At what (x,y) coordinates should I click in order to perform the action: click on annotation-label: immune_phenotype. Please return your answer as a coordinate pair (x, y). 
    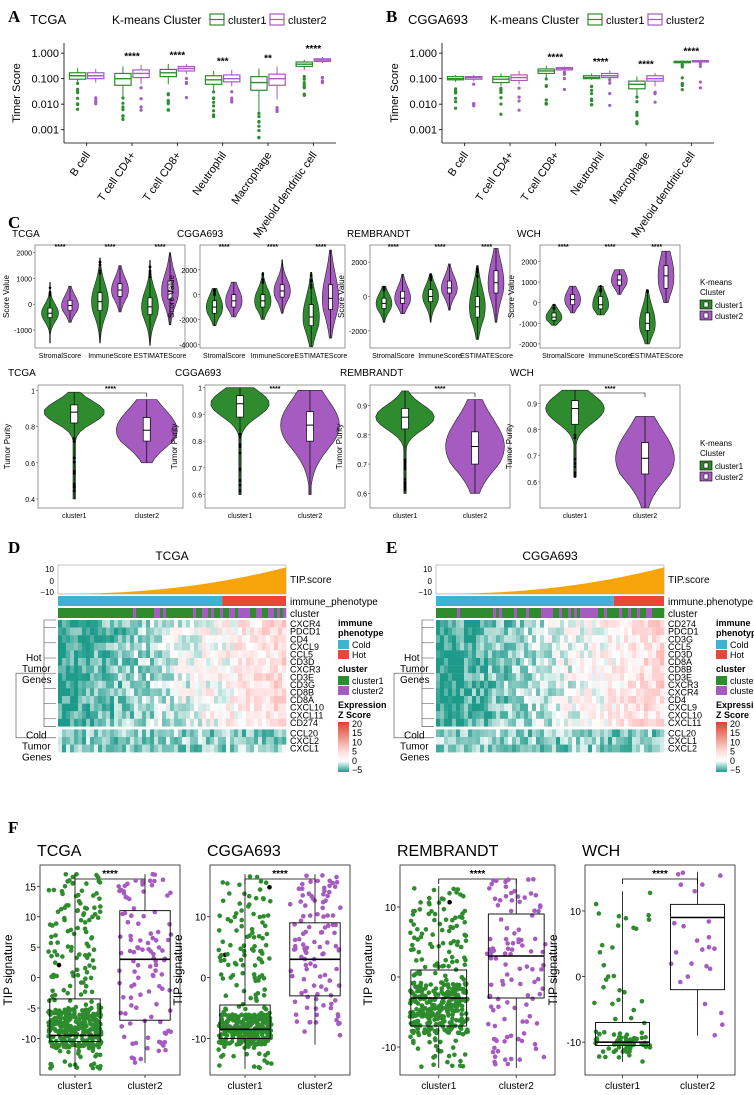
    Looking at the image, I should click on (334, 602).